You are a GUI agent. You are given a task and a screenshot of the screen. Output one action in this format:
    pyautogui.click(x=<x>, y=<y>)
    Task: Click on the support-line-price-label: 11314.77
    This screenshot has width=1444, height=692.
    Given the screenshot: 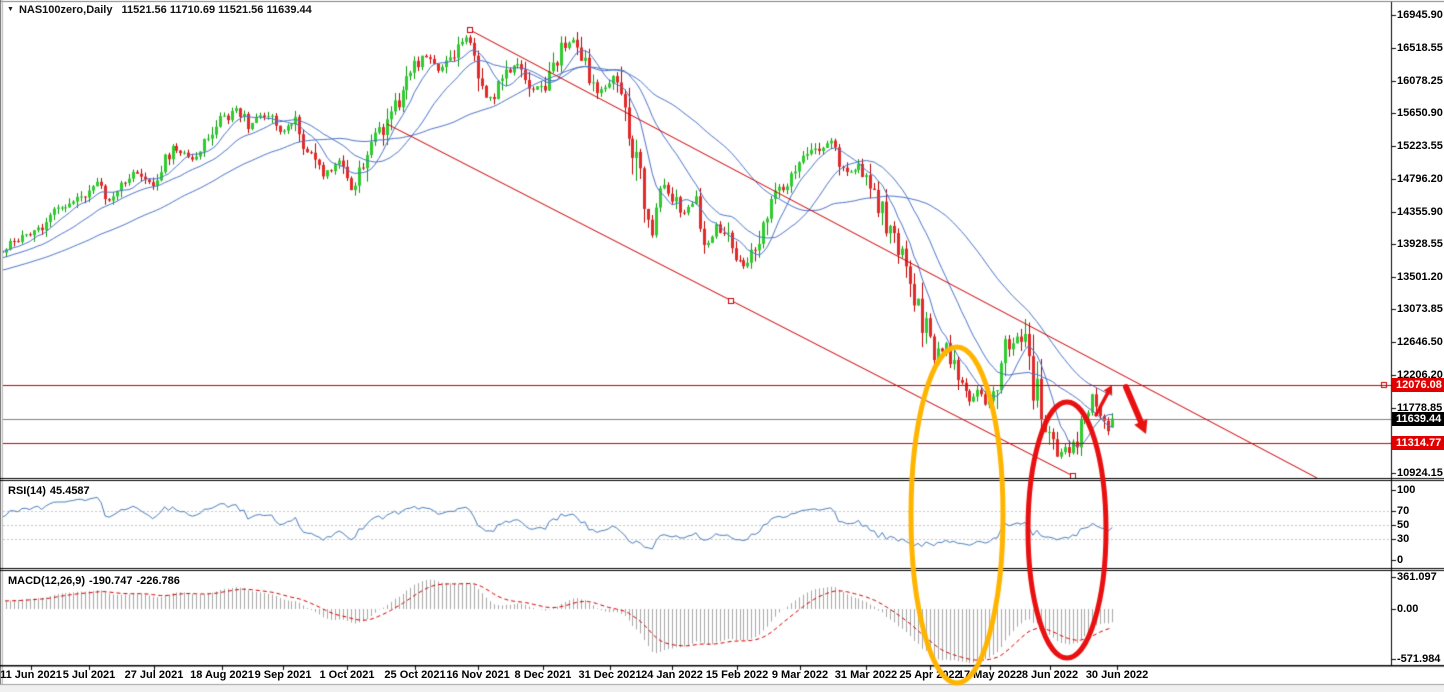 What is the action you would take?
    pyautogui.click(x=1418, y=443)
    